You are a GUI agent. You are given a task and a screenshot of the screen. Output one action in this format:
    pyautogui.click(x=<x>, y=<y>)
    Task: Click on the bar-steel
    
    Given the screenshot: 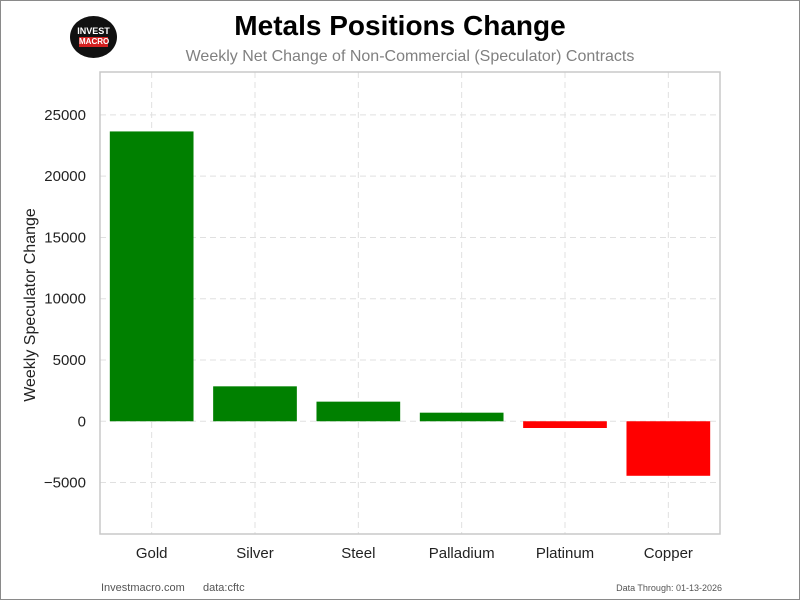 What is the action you would take?
    pyautogui.click(x=358, y=411)
    